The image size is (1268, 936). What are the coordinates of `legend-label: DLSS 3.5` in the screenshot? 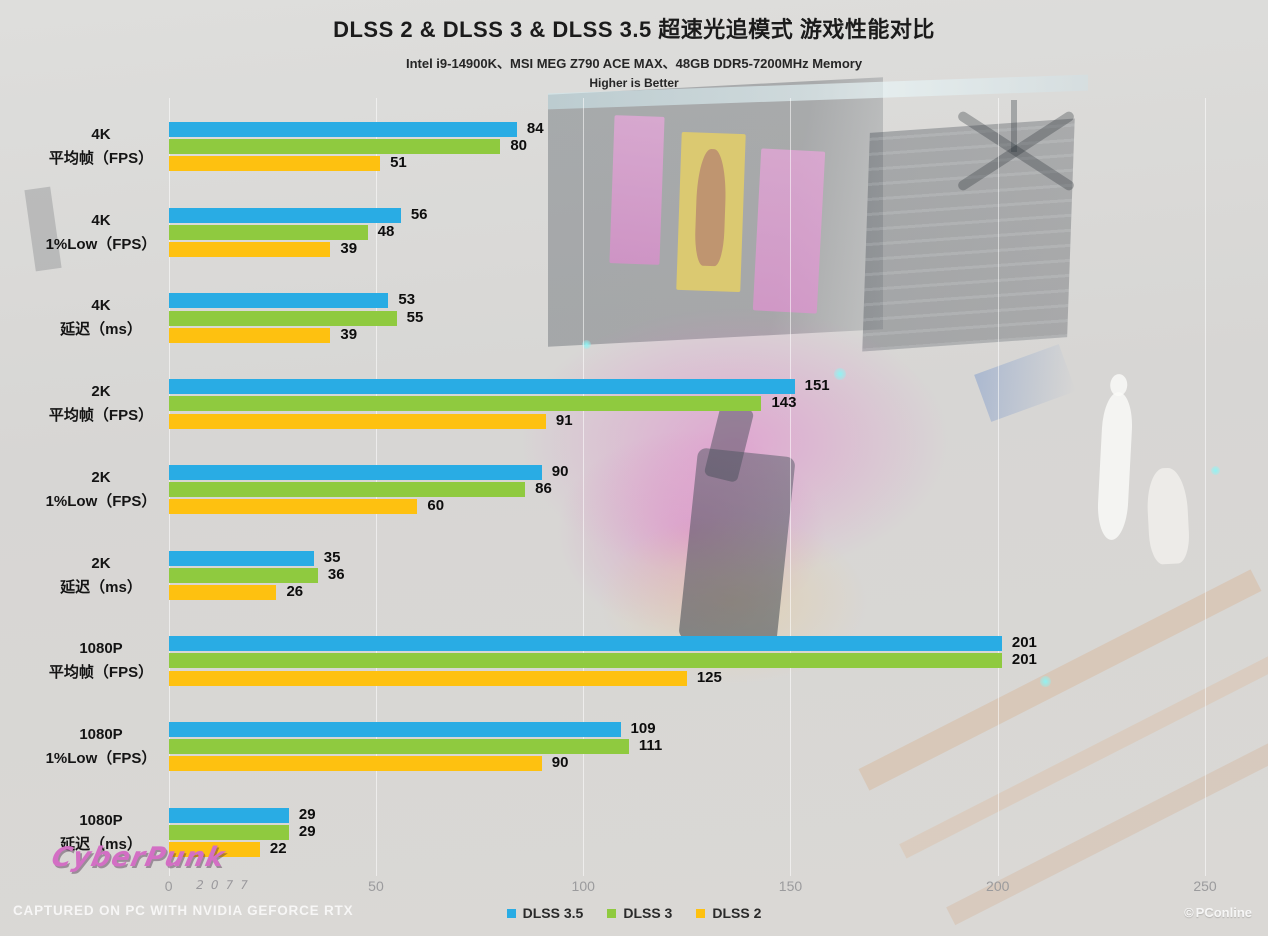 It's located at (553, 913).